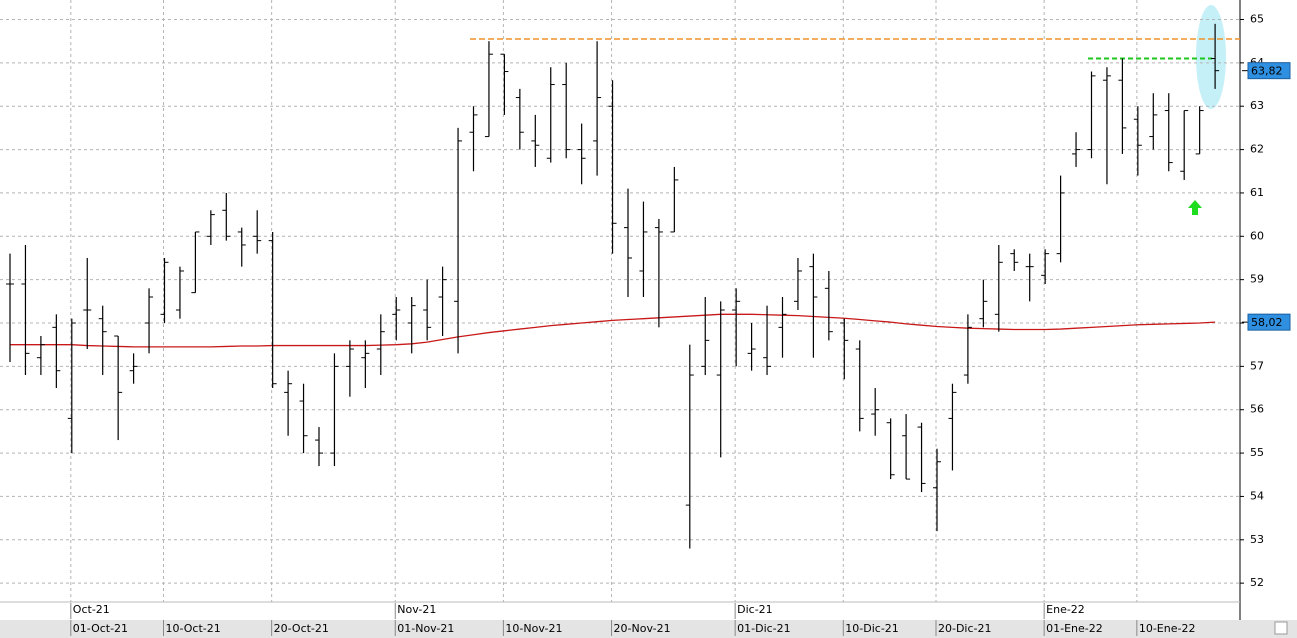  I want to click on up-arrow, so click(1195, 207).